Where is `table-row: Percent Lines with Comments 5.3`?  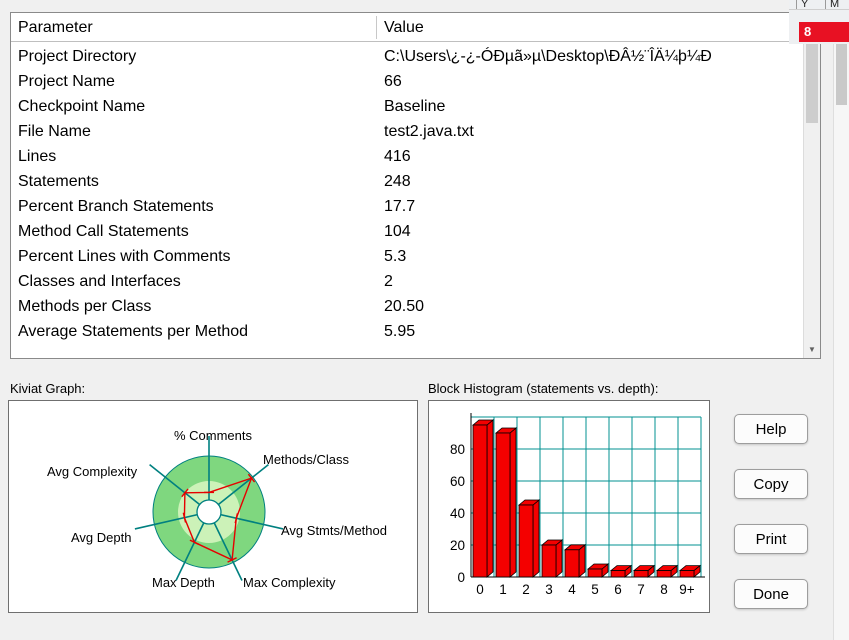
table-row: Percent Lines with Comments 5.3 is located at coordinates (407, 256).